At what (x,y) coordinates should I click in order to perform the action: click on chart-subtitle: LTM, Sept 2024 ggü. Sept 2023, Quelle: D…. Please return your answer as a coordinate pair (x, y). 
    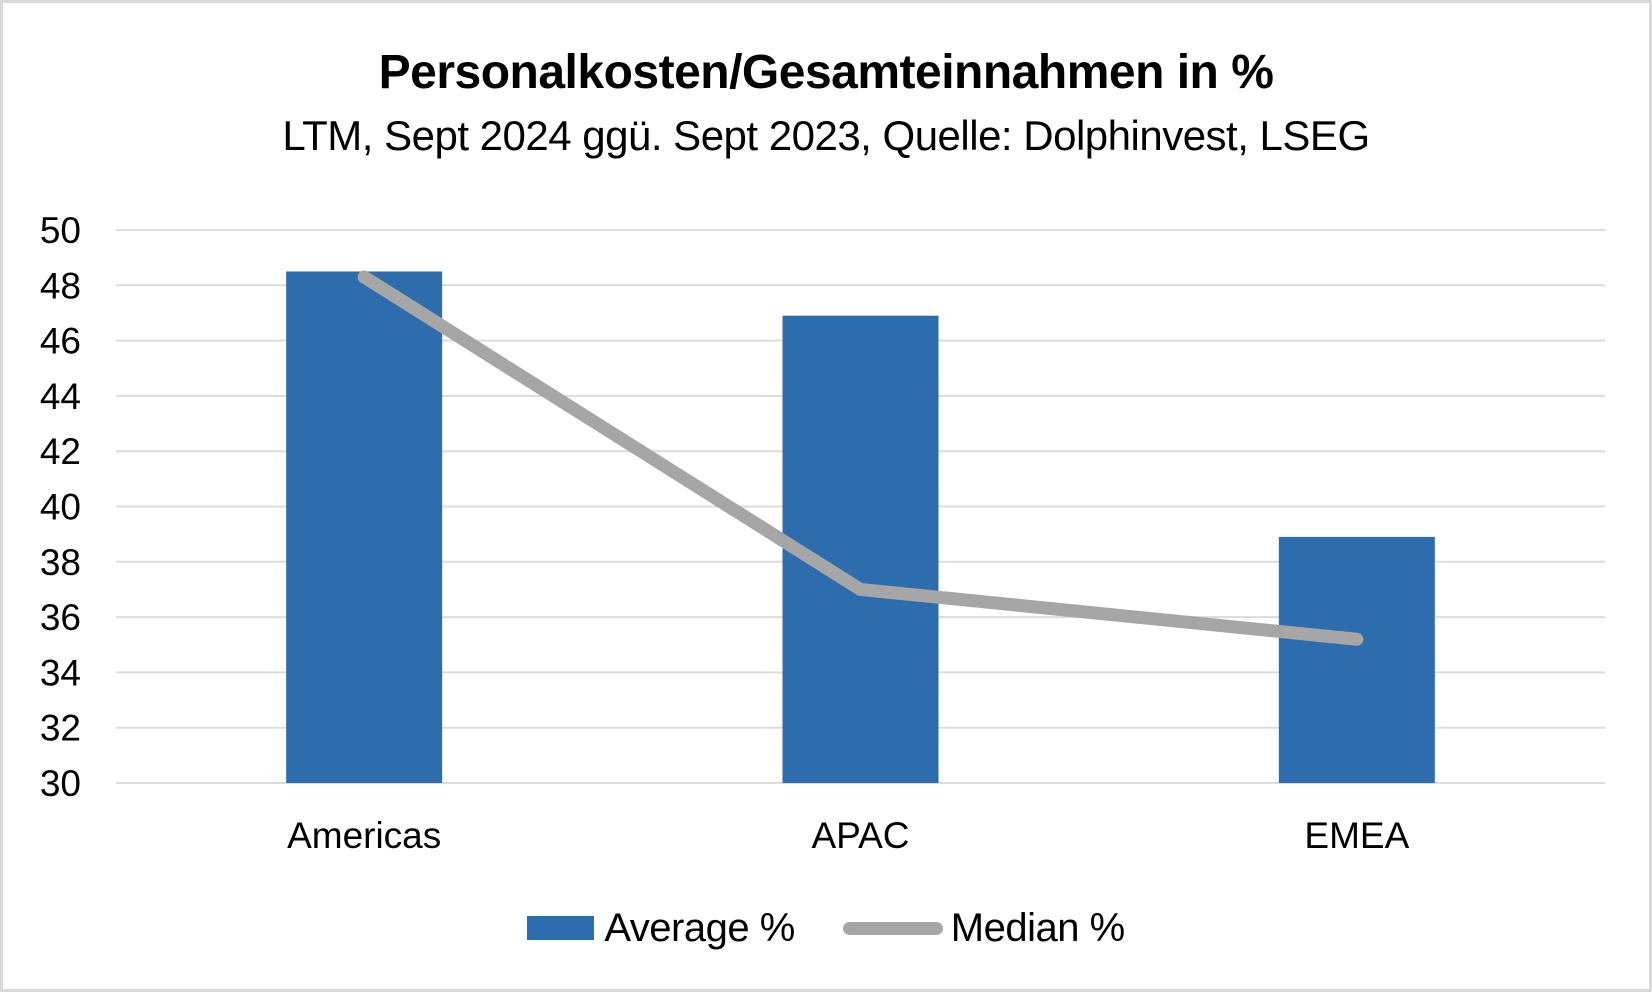
    Looking at the image, I should click on (826, 135).